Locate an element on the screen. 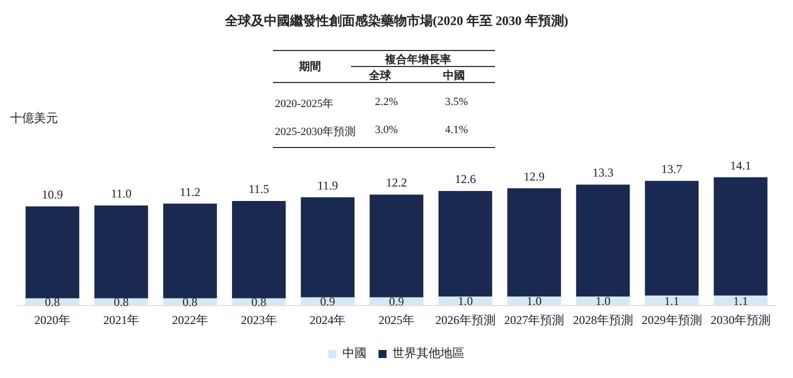  total-label: 14.1 is located at coordinates (741, 165).